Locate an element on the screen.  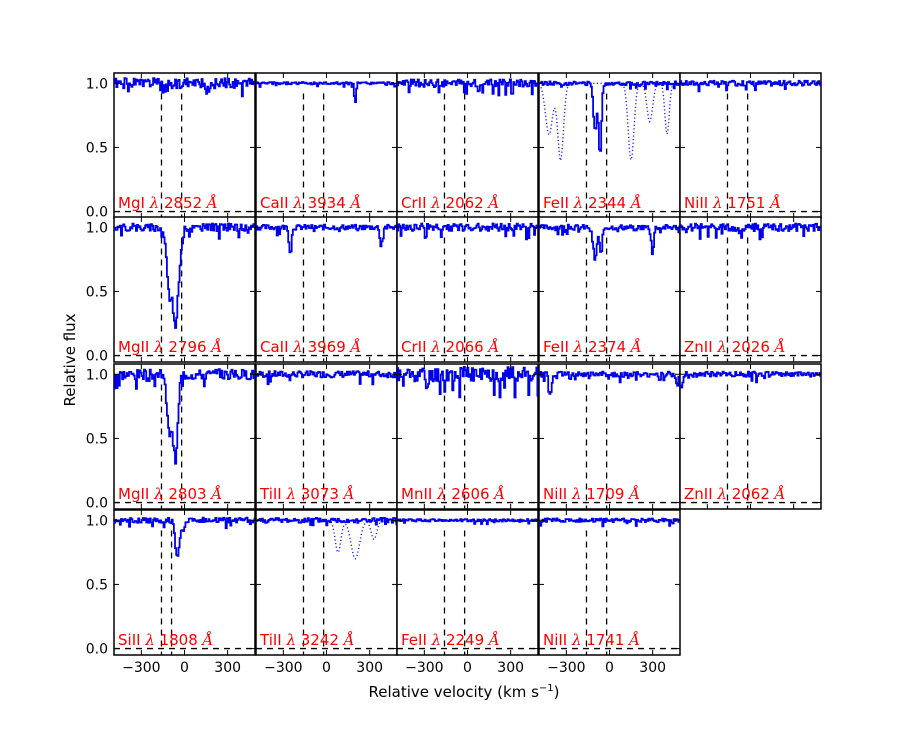
transition-label: TiII λ 3242 Å is located at coordinates (307, 640).